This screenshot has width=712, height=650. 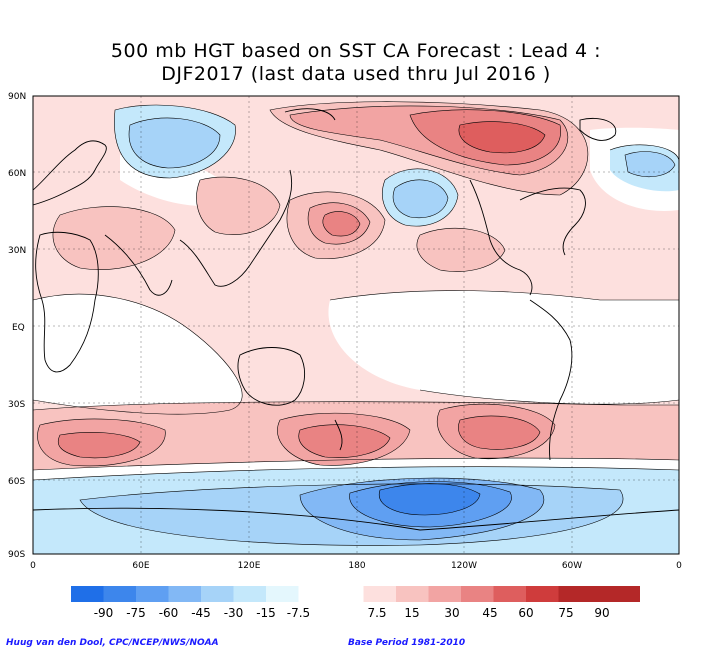 What do you see at coordinates (601, 613) in the screenshot?
I see `colorbar-label: 90` at bounding box center [601, 613].